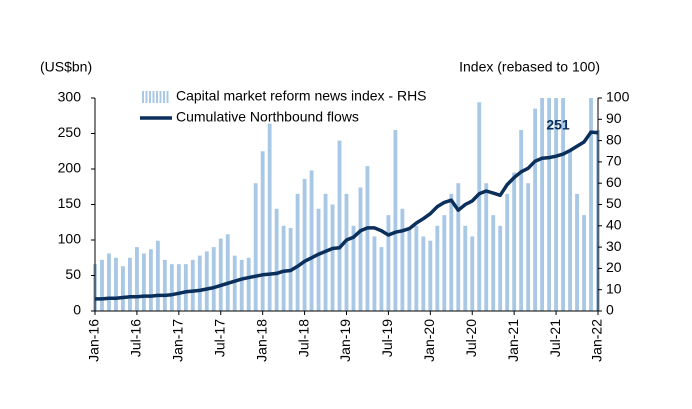 The height and width of the screenshot is (409, 692). What do you see at coordinates (618, 97) in the screenshot?
I see `y2-tick-label: 100` at bounding box center [618, 97].